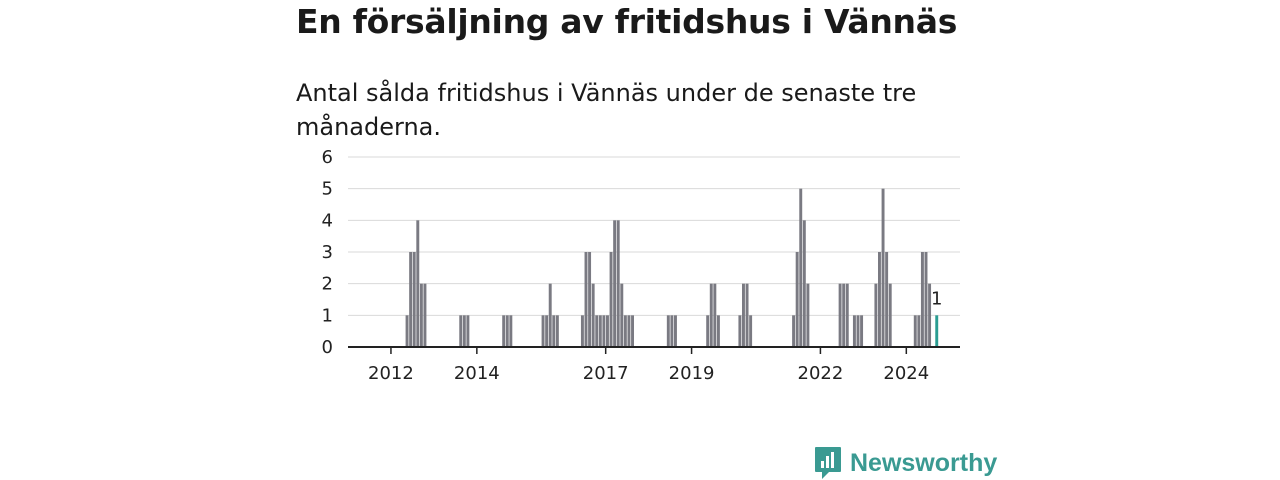 This screenshot has height=480, width=1280. Describe the element at coordinates (327, 189) in the screenshot. I see `y-tick-label: 5` at that location.